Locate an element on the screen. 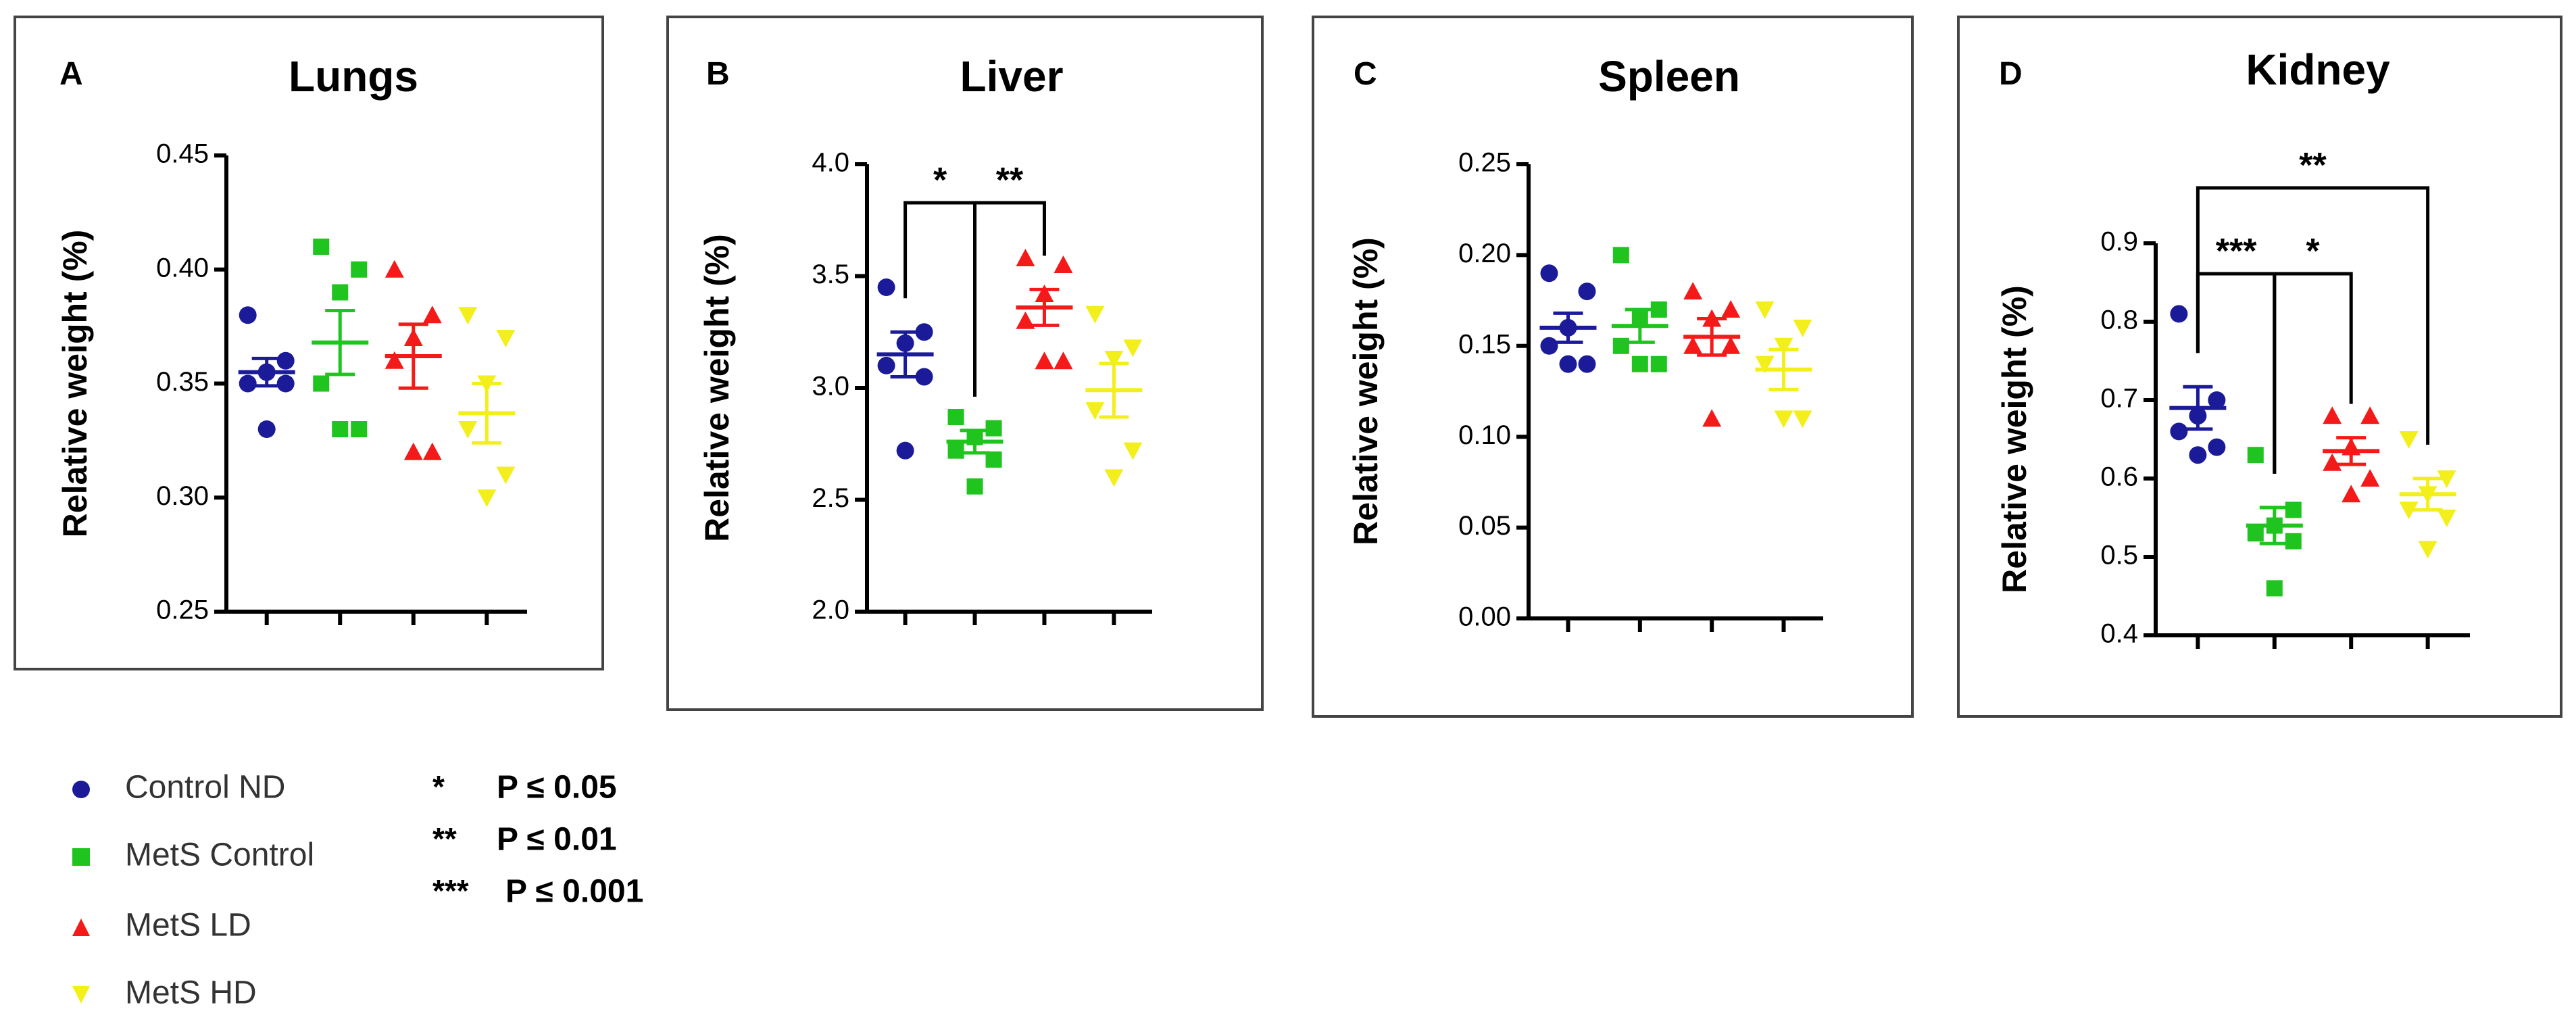 The width and height of the screenshot is (2576, 1028). y-tick-label: 0.45 is located at coordinates (182, 154).